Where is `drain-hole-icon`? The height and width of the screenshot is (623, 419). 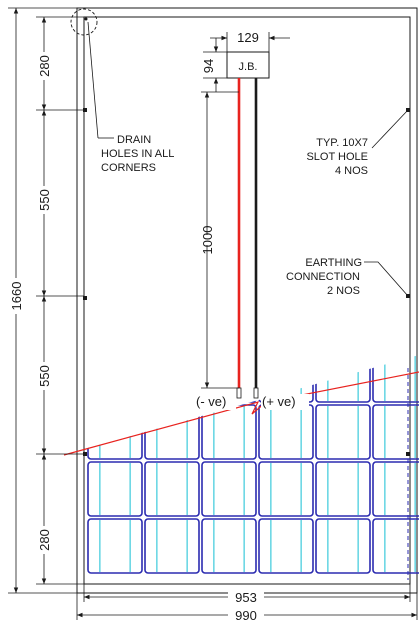 drain-hole-icon is located at coordinates (86, 19).